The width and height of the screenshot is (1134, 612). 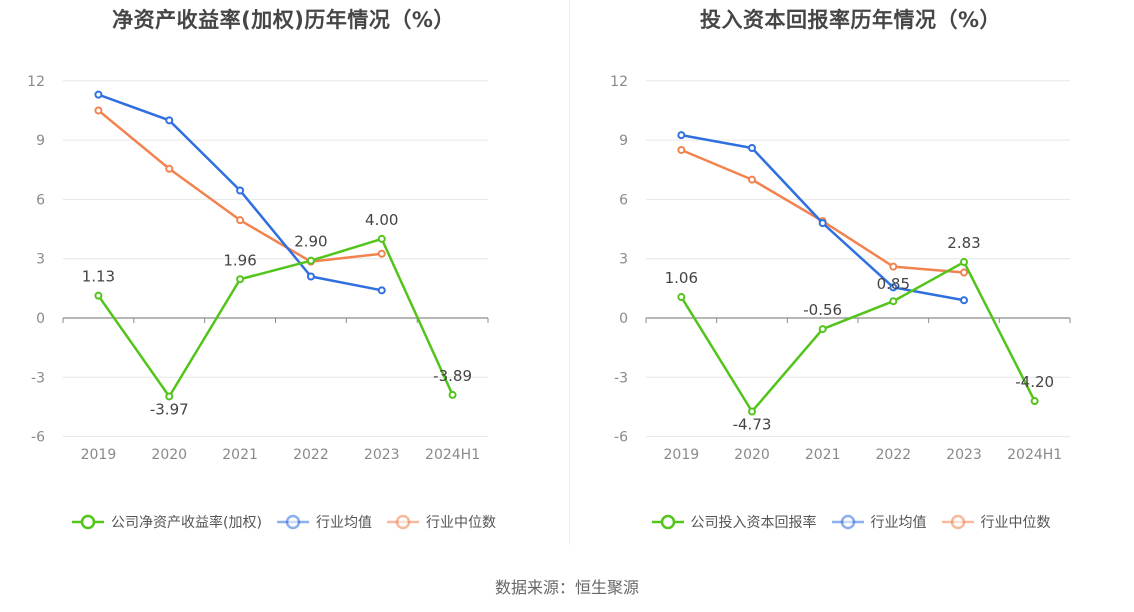 I want to click on data-label: 1.96, so click(x=239, y=260).